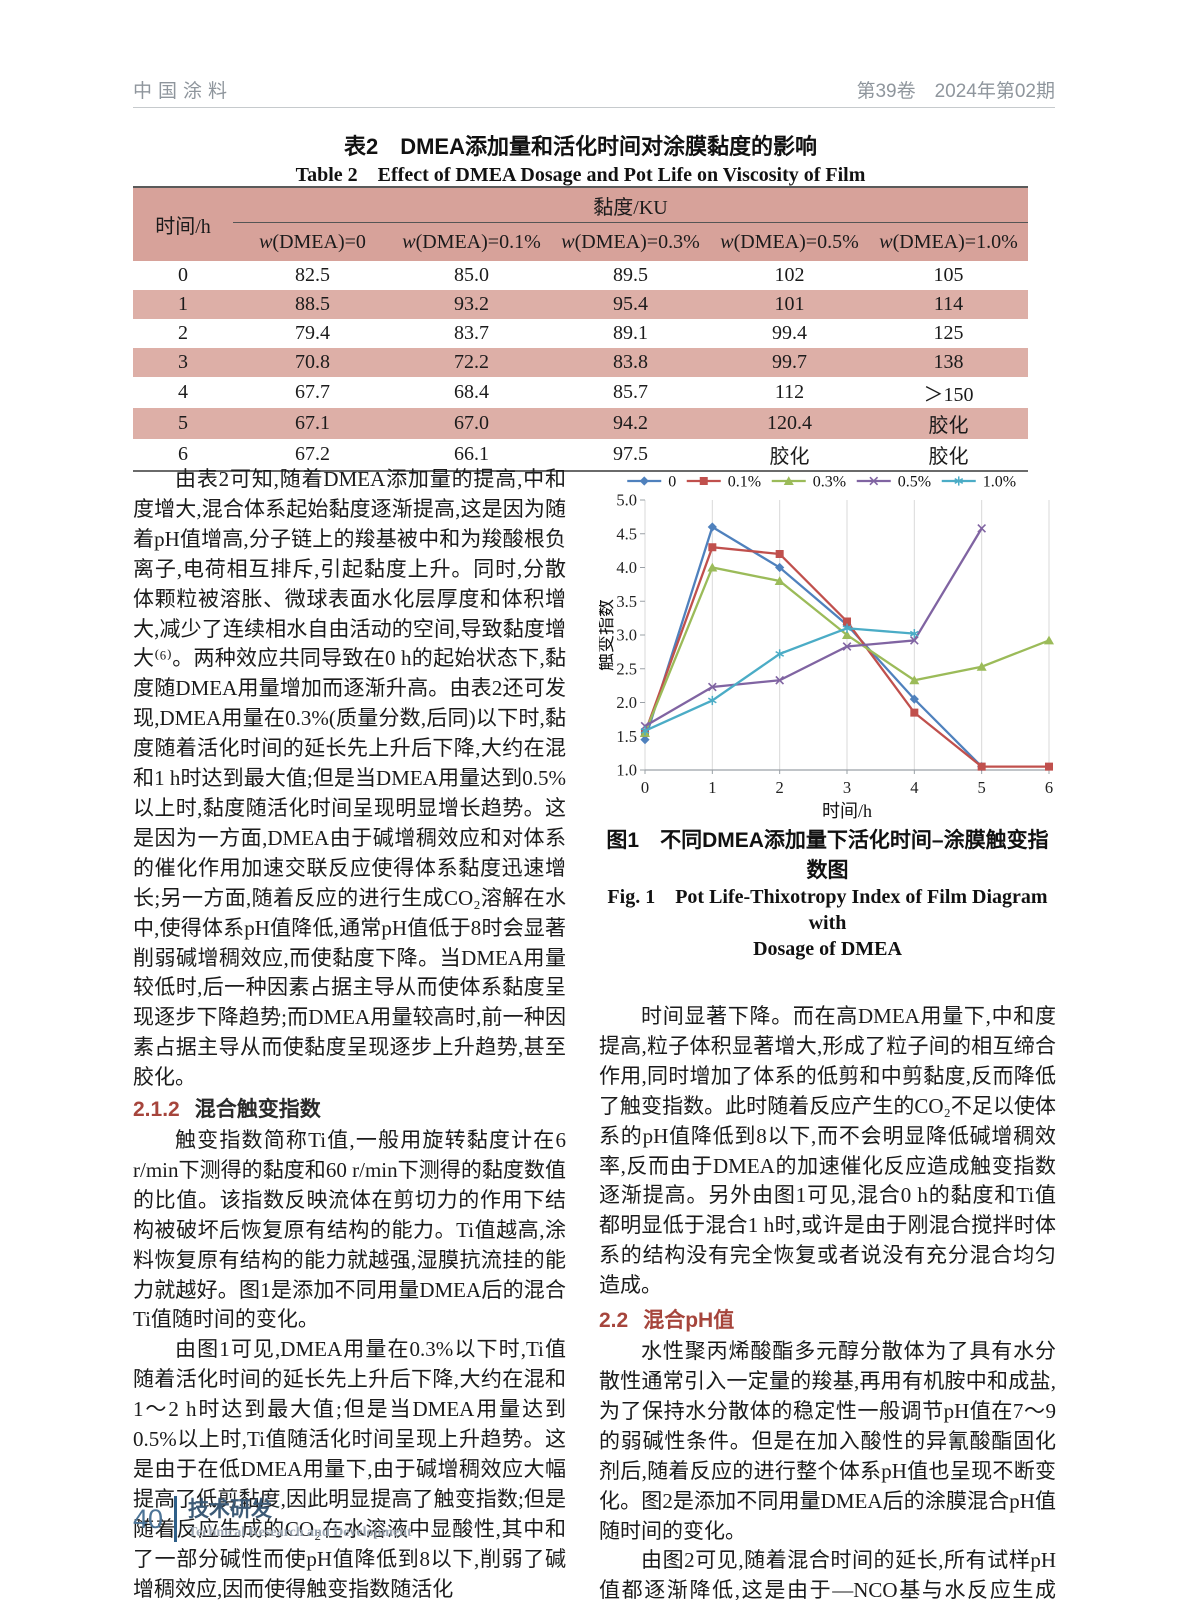  Describe the element at coordinates (948, 455) in the screenshot. I see `viscosity-cell: 胶化` at that location.